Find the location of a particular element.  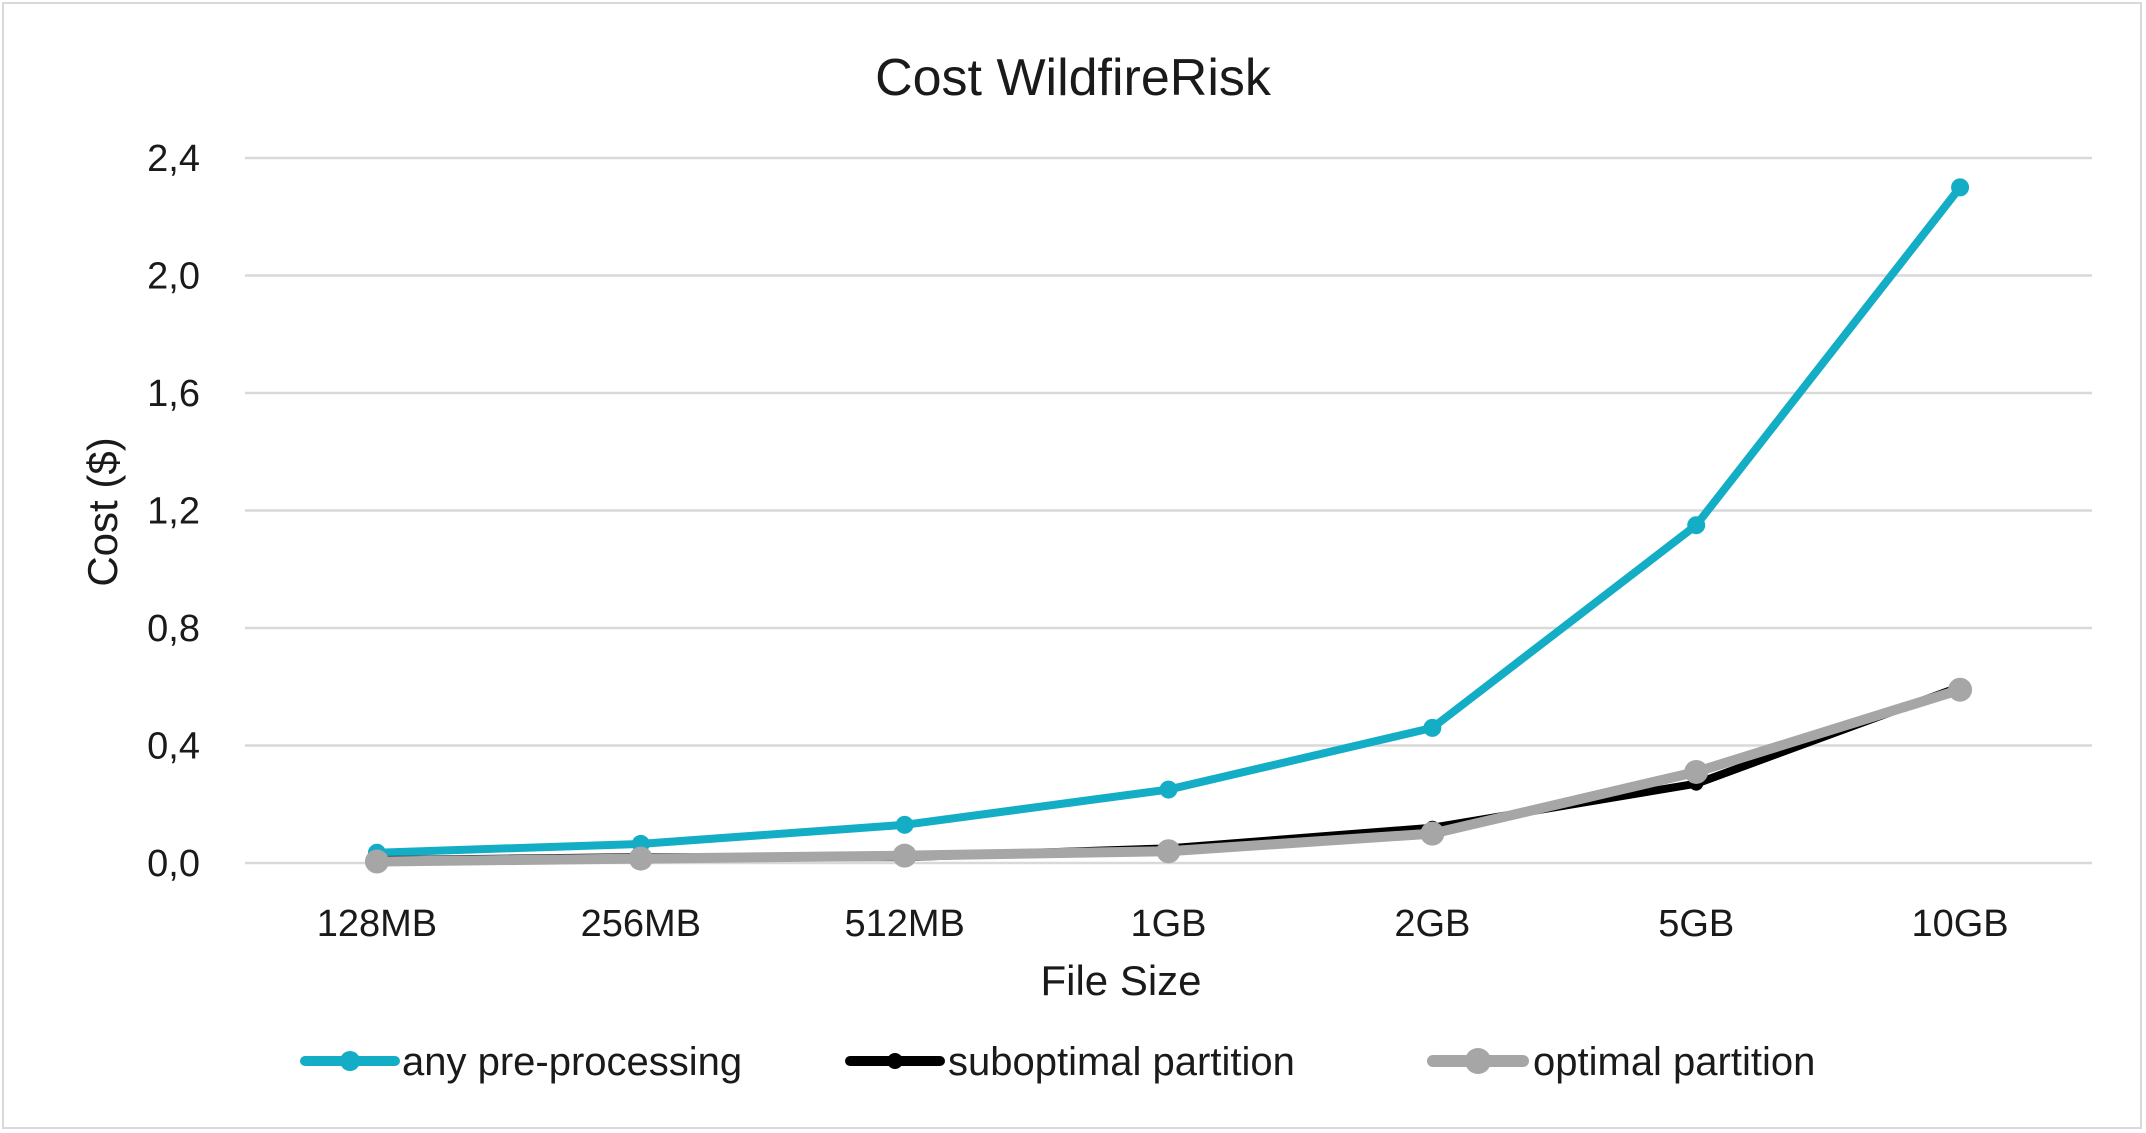

x-tick-label: 256MB is located at coordinates (641, 924).